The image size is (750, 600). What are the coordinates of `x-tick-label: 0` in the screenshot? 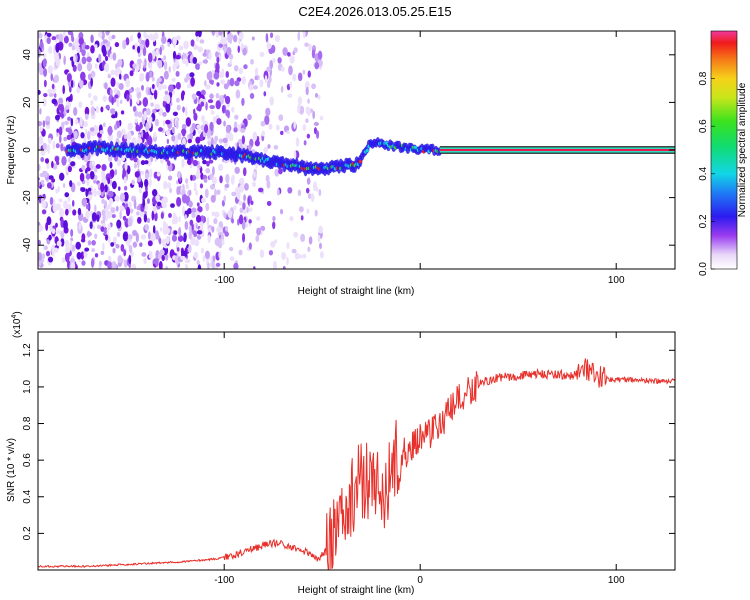 It's located at (420, 580).